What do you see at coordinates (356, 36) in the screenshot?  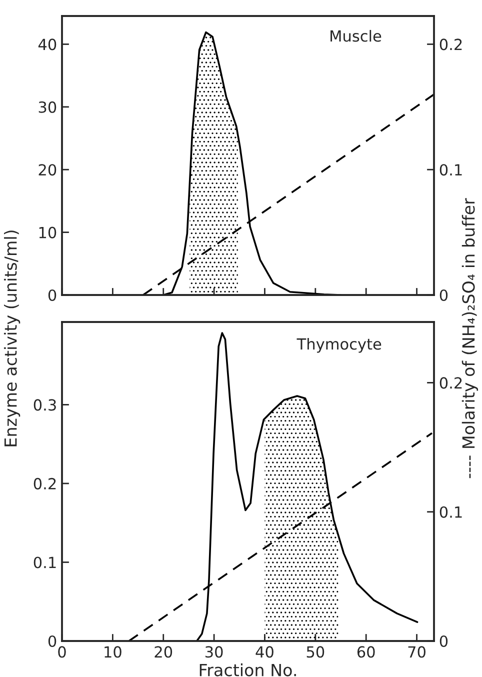 I see `text: Muscle` at bounding box center [356, 36].